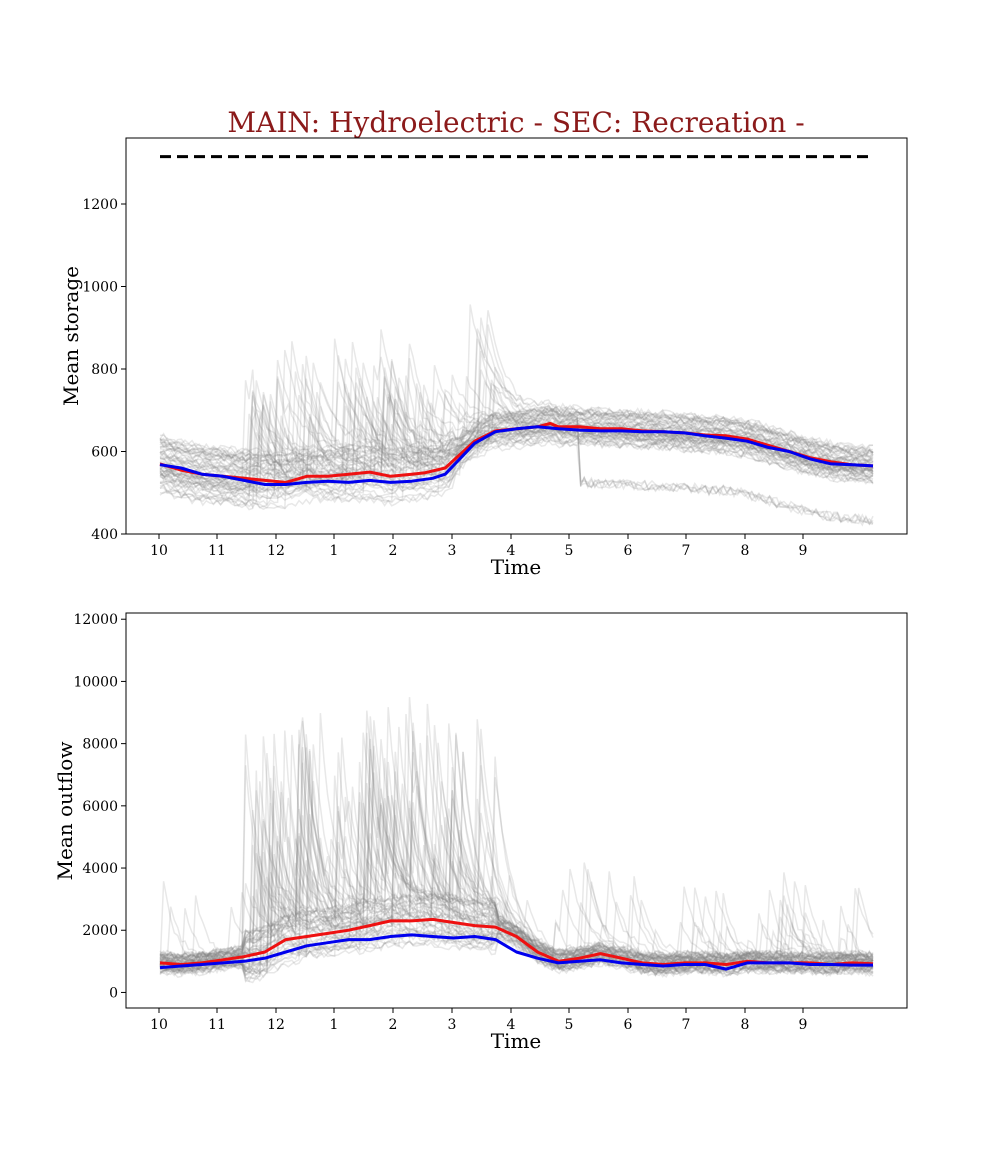 This screenshot has height=1152, width=1008. What do you see at coordinates (217, 551) in the screenshot?
I see `x-tick-label: 11` at bounding box center [217, 551].